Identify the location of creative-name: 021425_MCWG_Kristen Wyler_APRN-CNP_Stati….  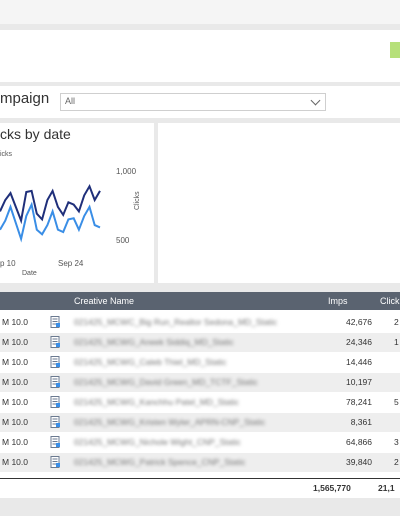
(170, 422).